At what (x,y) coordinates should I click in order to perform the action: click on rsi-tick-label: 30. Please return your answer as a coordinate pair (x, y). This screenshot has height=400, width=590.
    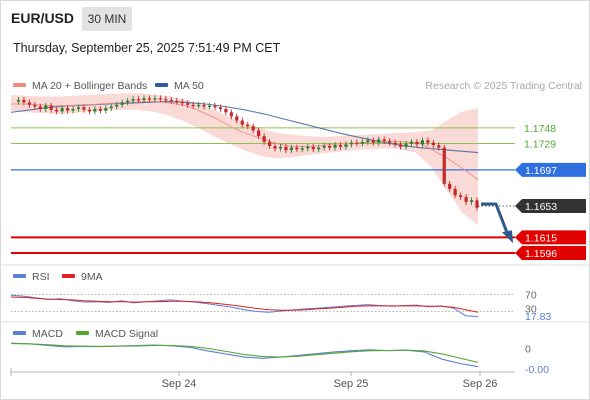
    Looking at the image, I should click on (531, 309).